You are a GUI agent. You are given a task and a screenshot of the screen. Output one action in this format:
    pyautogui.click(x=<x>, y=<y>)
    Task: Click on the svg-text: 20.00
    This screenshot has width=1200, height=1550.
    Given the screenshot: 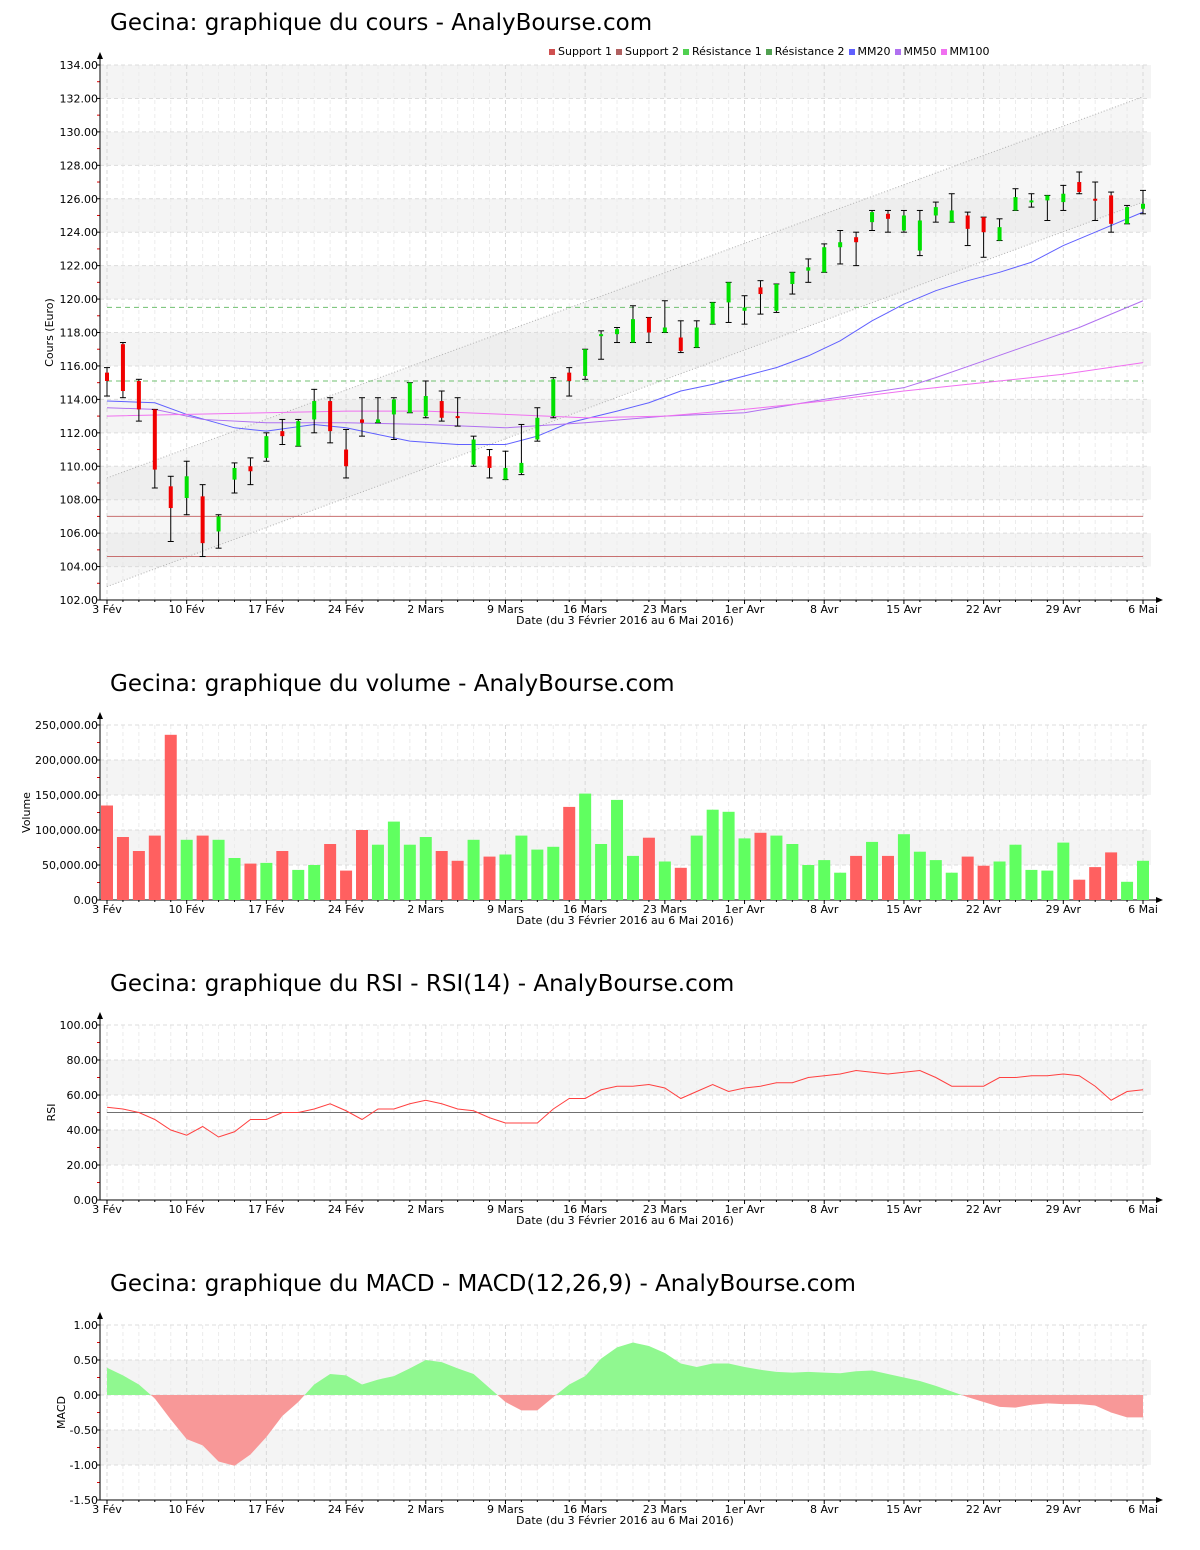 What is the action you would take?
    pyautogui.click(x=83, y=1165)
    